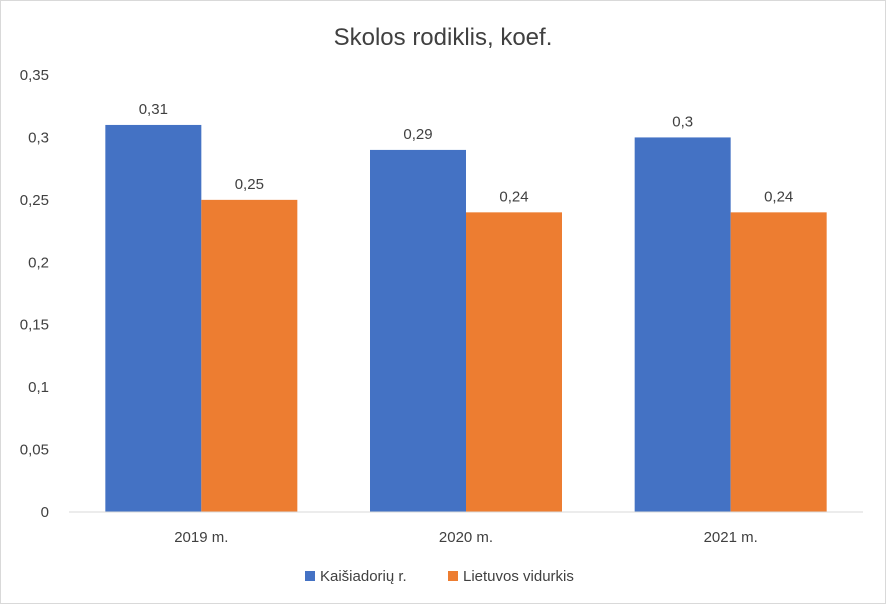  I want to click on x-axis: 2019 m. 2020 m. 2021 m., so click(466, 537).